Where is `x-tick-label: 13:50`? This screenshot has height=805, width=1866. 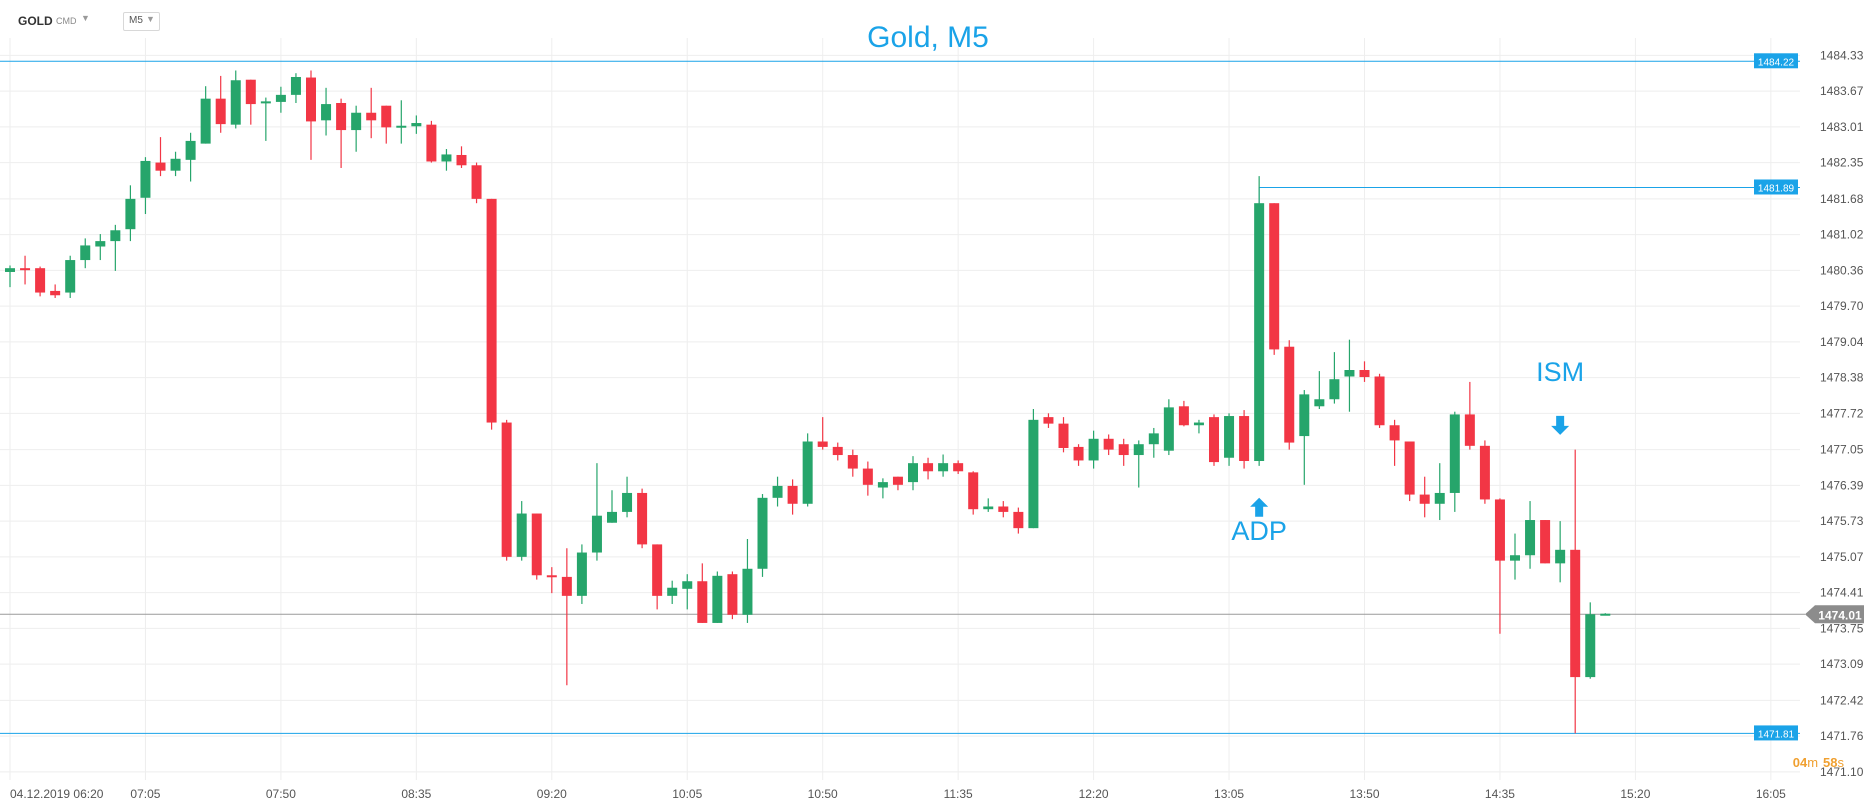 x-tick-label: 13:50 is located at coordinates (1364, 794).